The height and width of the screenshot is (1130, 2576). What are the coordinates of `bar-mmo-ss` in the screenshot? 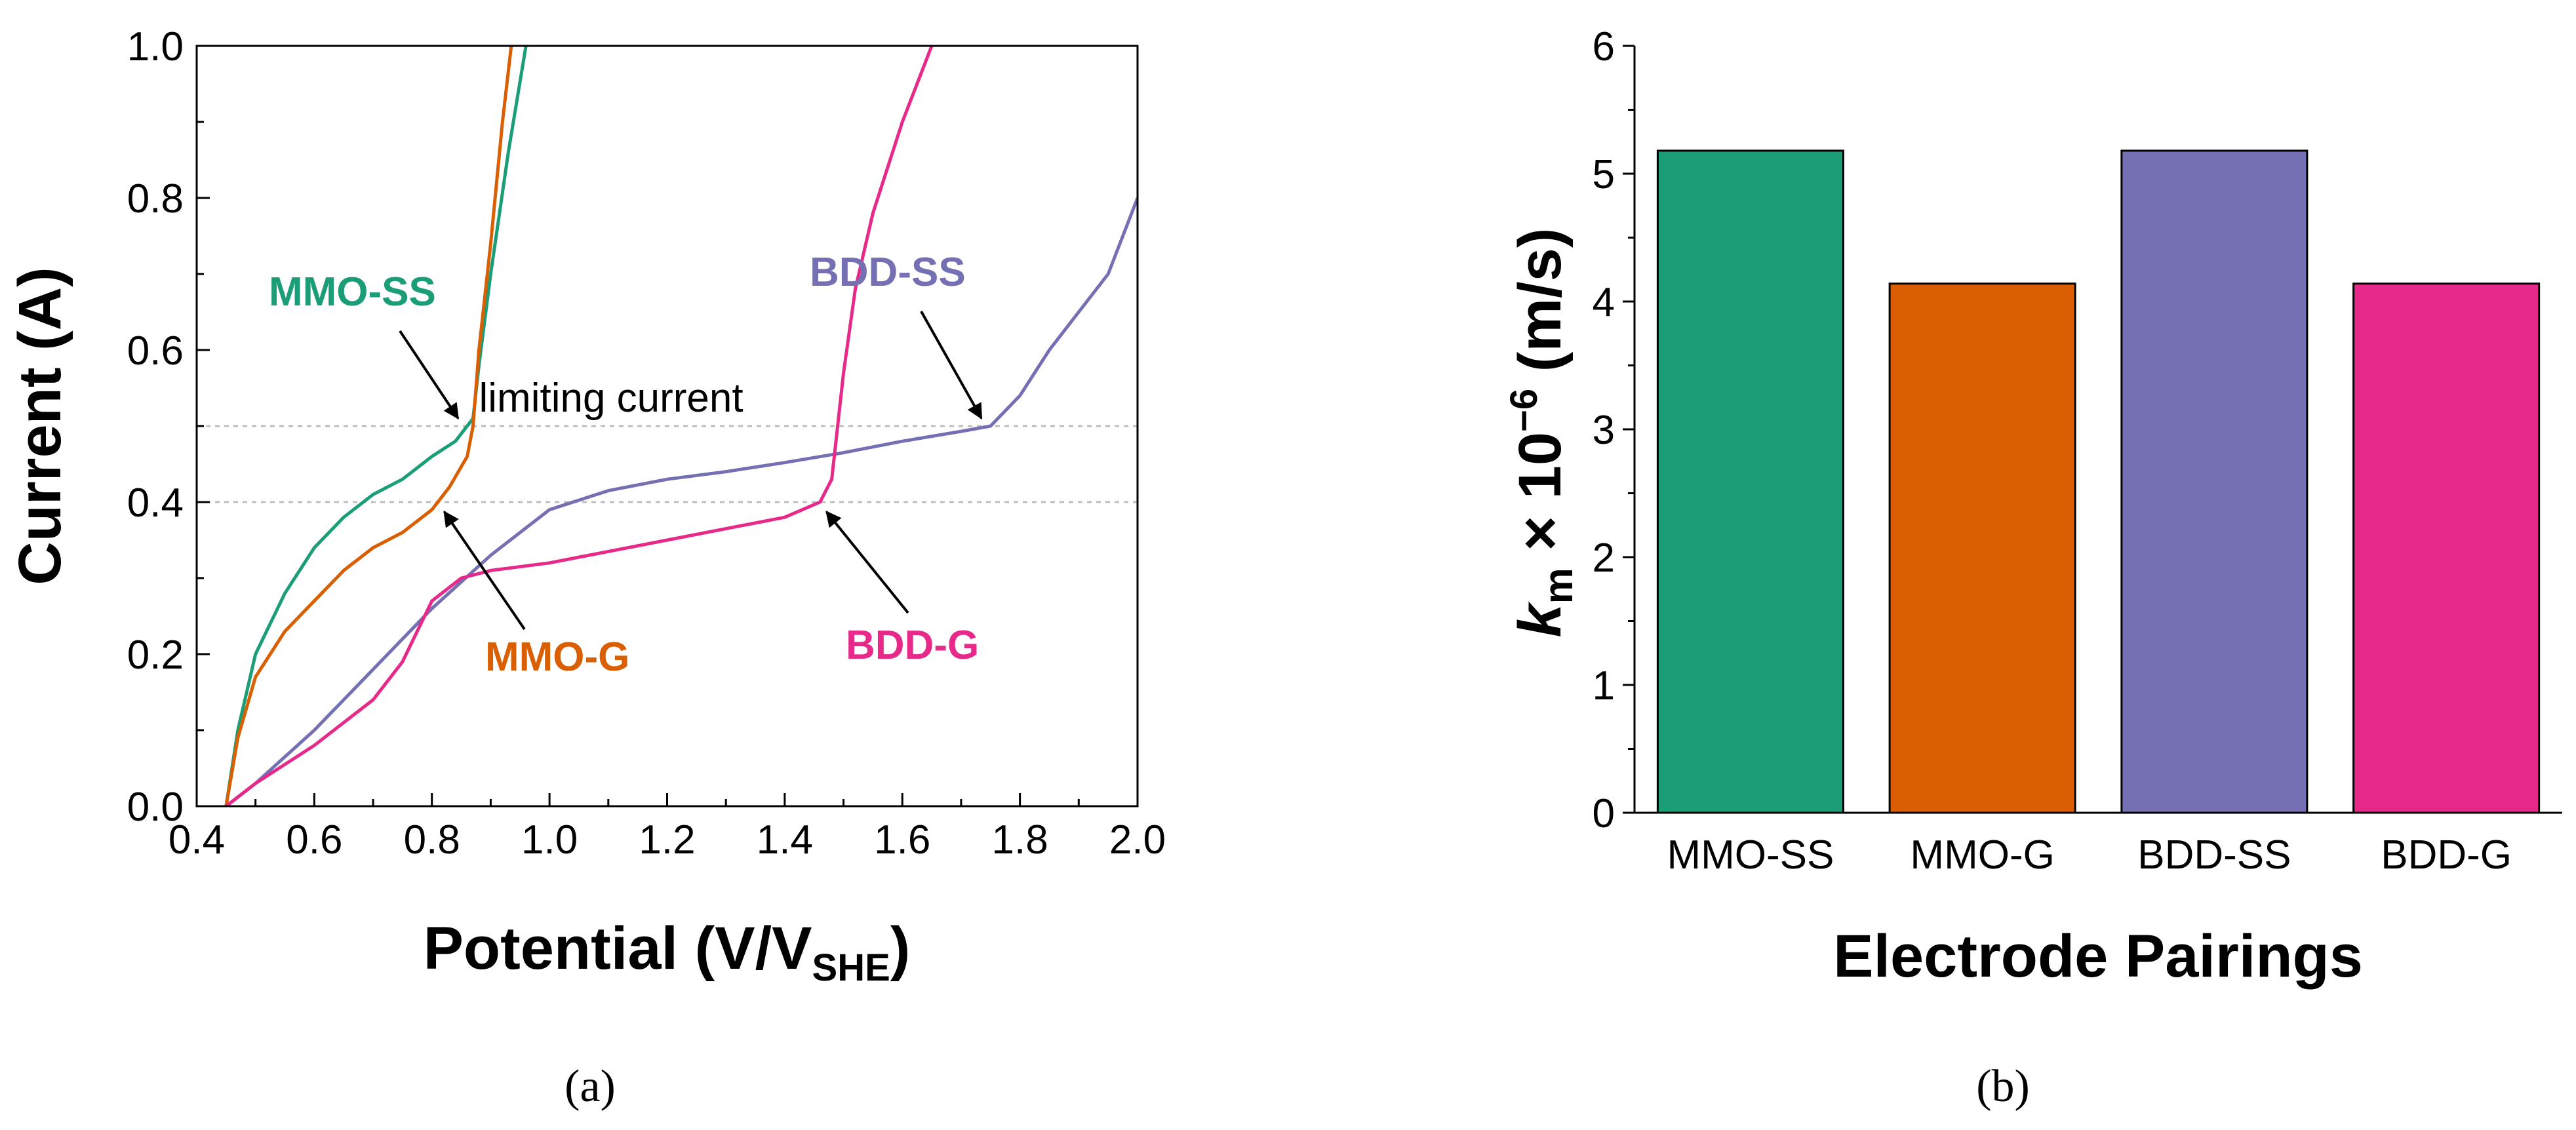 It's located at (1750, 481).